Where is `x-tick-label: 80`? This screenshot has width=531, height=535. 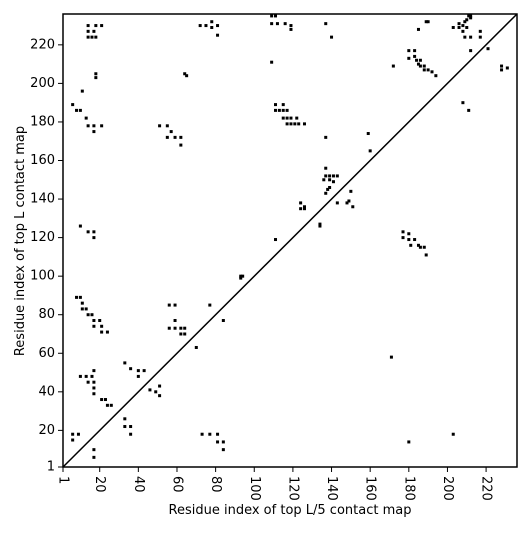
x-tick-label: 80 is located at coordinates (215, 484).